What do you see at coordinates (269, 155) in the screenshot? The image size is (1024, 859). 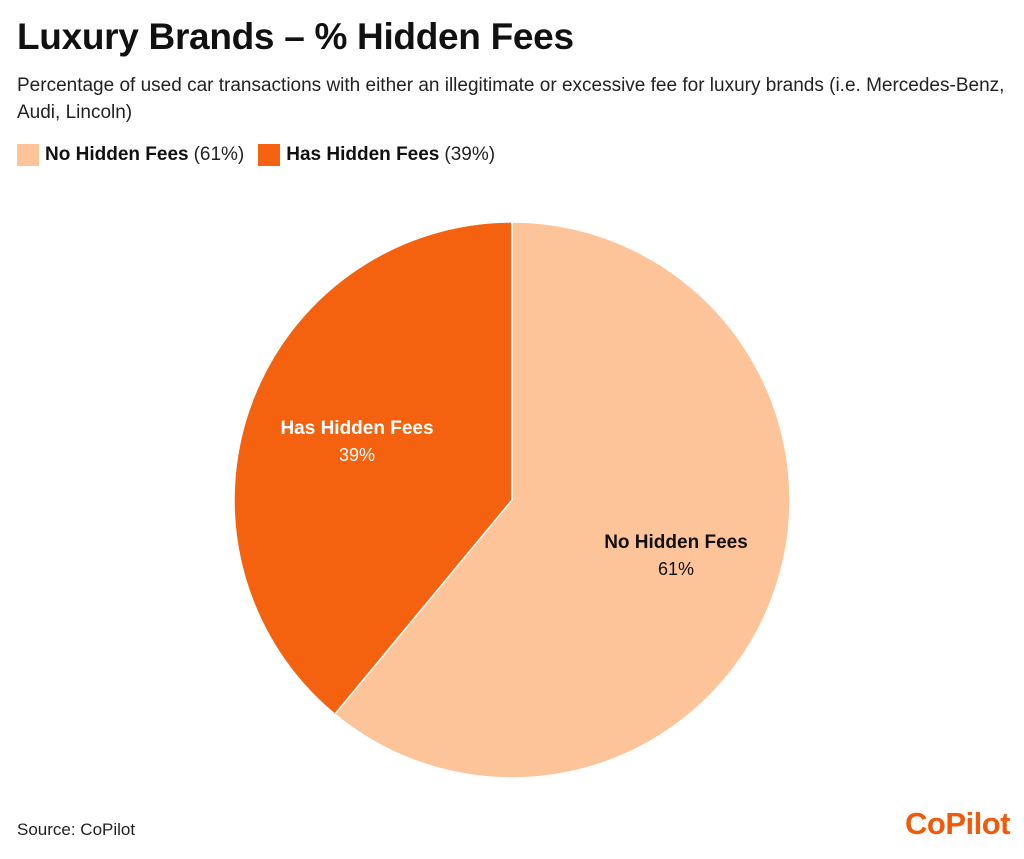 I see `legend-swatch-has-hidden-fees` at bounding box center [269, 155].